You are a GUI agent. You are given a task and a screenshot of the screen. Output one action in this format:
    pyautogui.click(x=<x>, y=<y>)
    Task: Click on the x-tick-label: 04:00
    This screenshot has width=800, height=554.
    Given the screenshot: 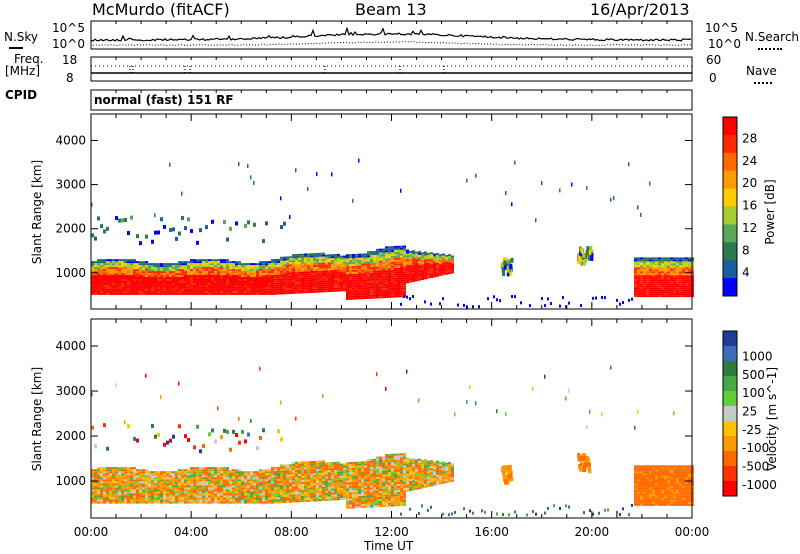 What is the action you would take?
    pyautogui.click(x=191, y=532)
    